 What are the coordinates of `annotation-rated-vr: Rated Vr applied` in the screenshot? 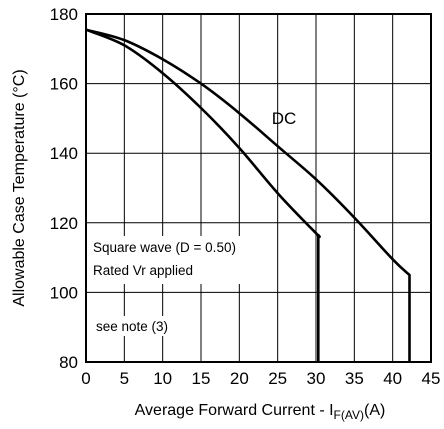 It's located at (143, 270).